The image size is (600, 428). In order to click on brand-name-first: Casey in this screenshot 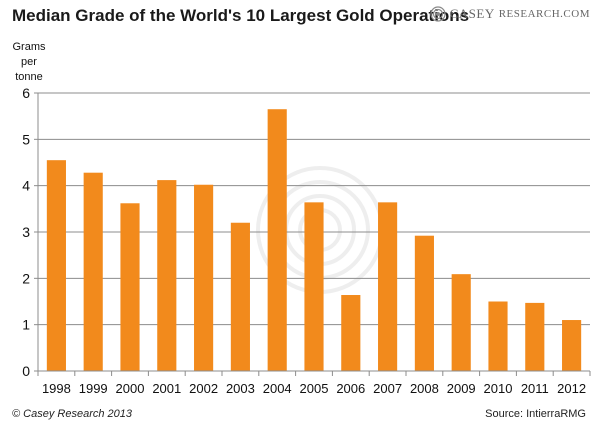, I will do `click(472, 13)`.